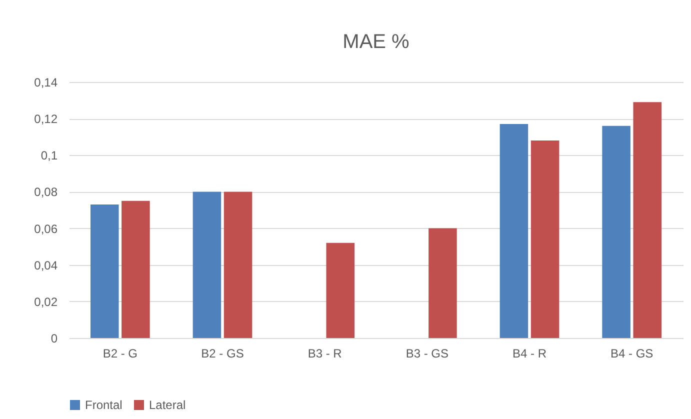 The width and height of the screenshot is (691, 419). Describe the element at coordinates (325, 353) in the screenshot. I see `x-tick-label: B3 - R` at that location.